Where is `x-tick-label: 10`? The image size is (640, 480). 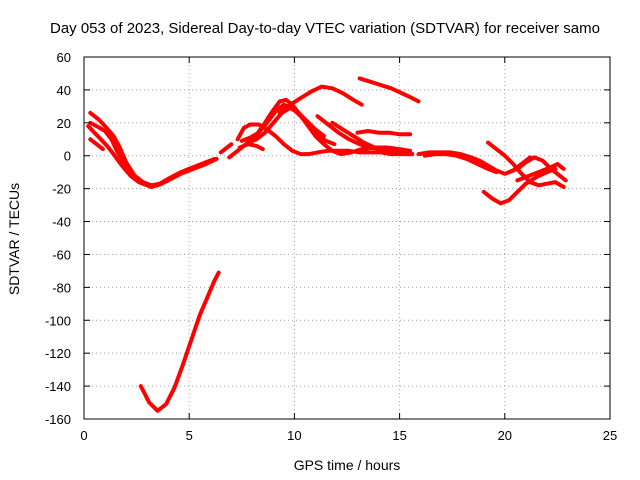 x-tick-label: 10 is located at coordinates (294, 435).